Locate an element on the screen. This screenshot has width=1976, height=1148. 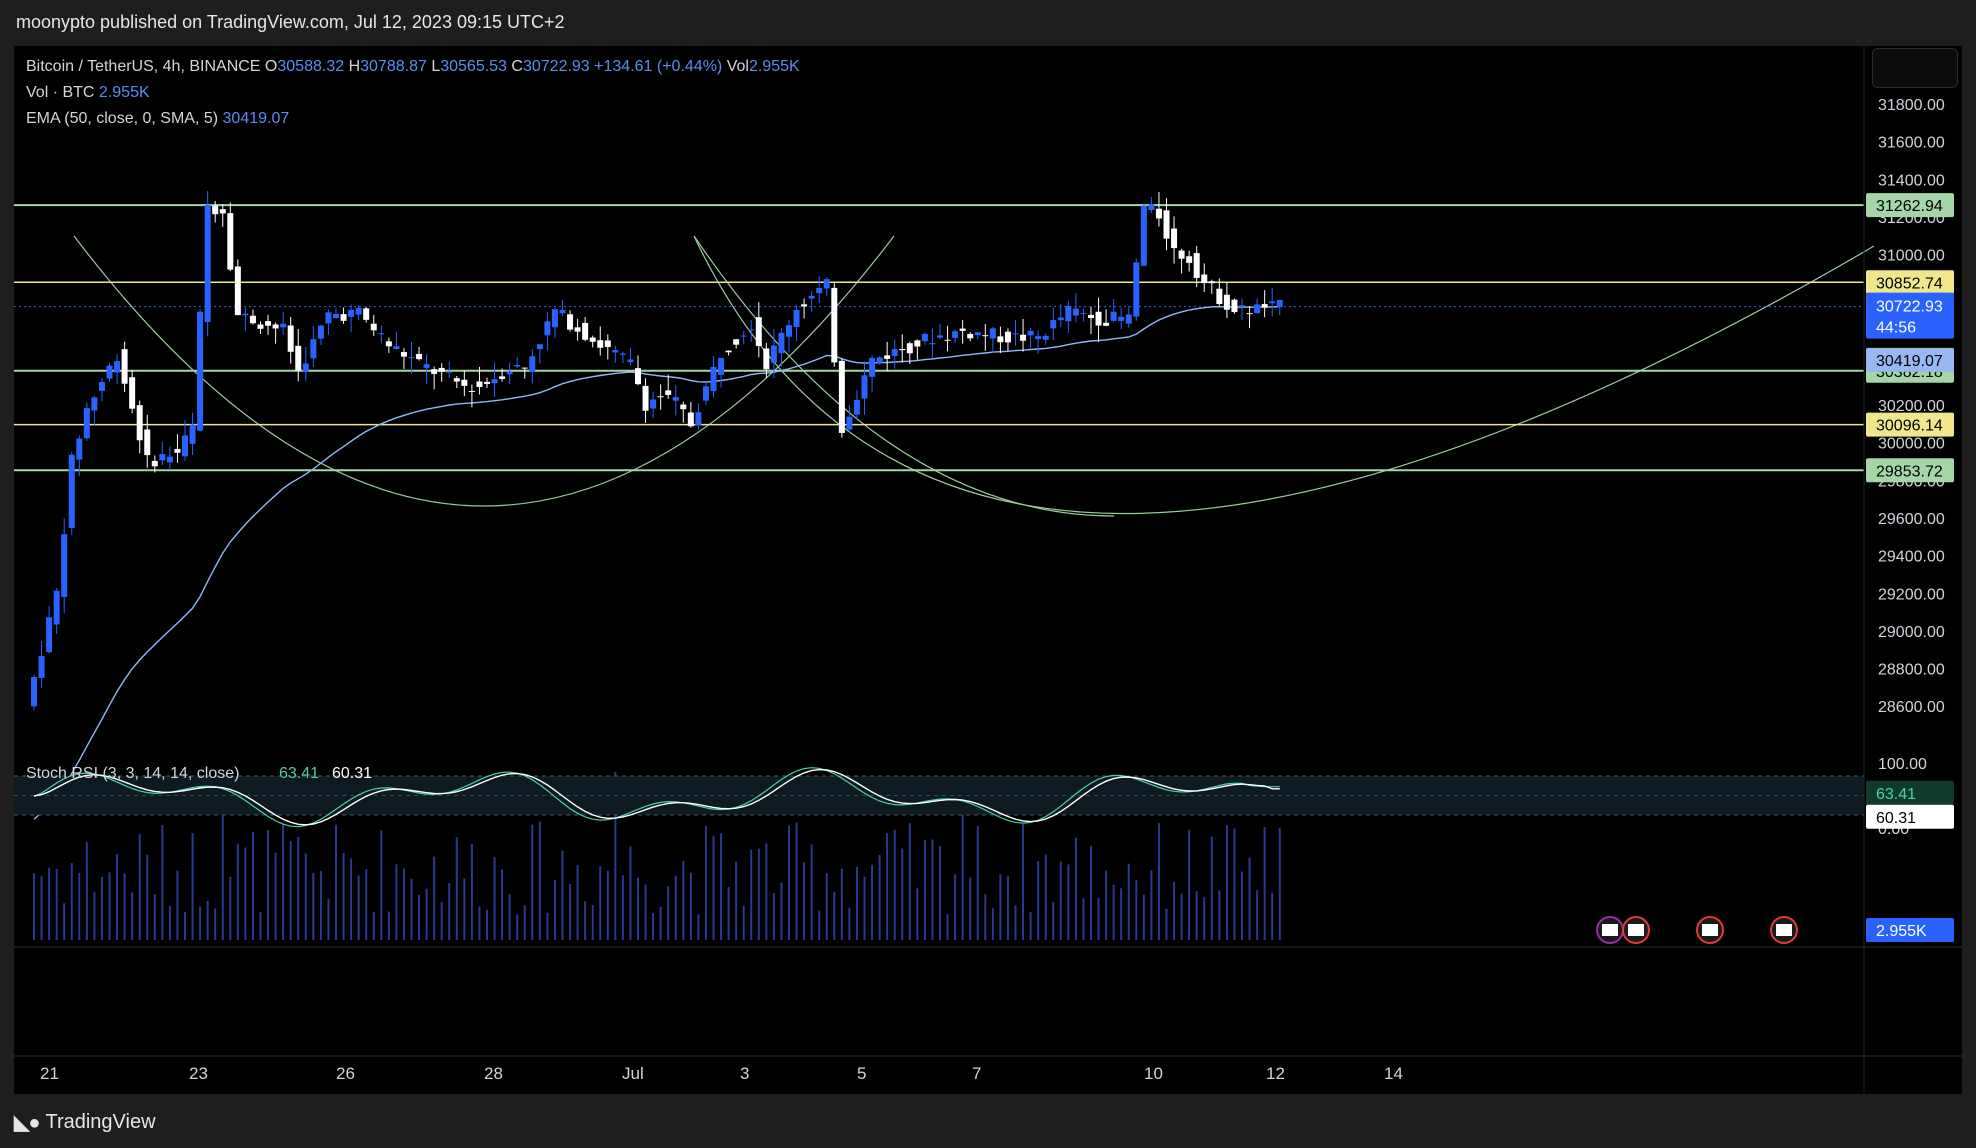
stoch-k-badge: 63.41 is located at coordinates (1896, 794).